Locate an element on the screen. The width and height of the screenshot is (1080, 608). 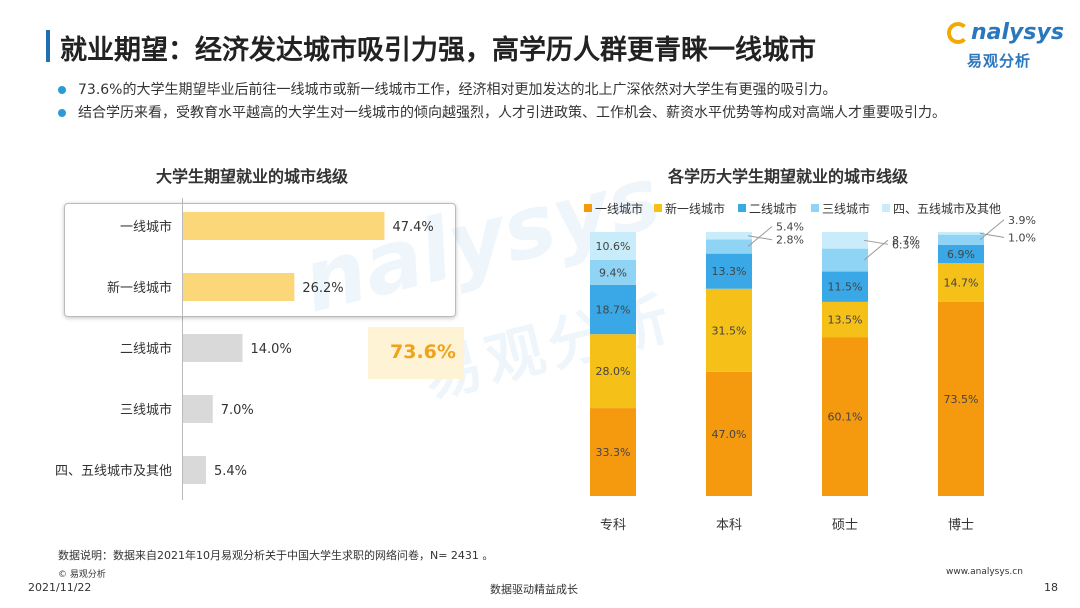
segment-label: 10.6% is located at coordinates (613, 246).